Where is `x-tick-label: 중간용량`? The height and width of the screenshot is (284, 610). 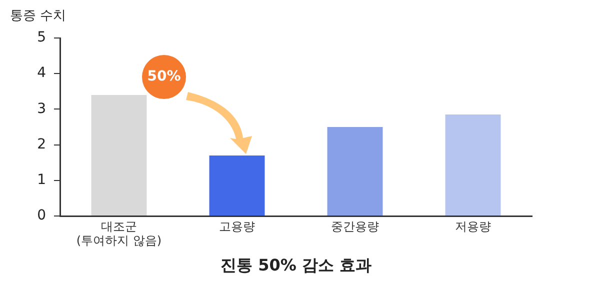
x-tick-label: 중간용량 is located at coordinates (355, 226).